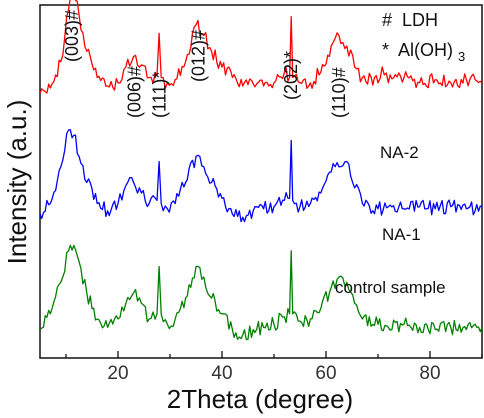  I want to click on legend-ldh: # LDH, so click(410, 20).